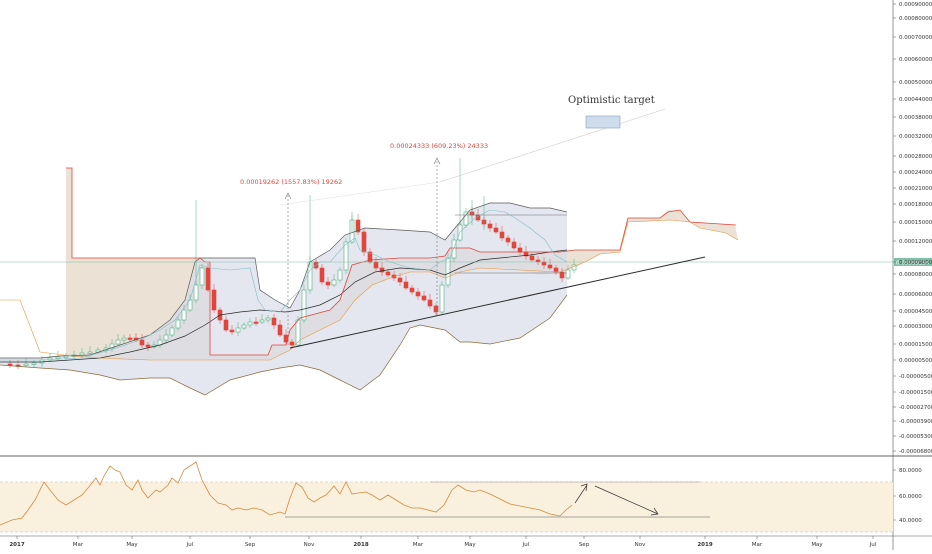  Describe the element at coordinates (439, 146) in the screenshot. I see `measure-2-label: 0.00024333 (609.23%) 24333` at that location.